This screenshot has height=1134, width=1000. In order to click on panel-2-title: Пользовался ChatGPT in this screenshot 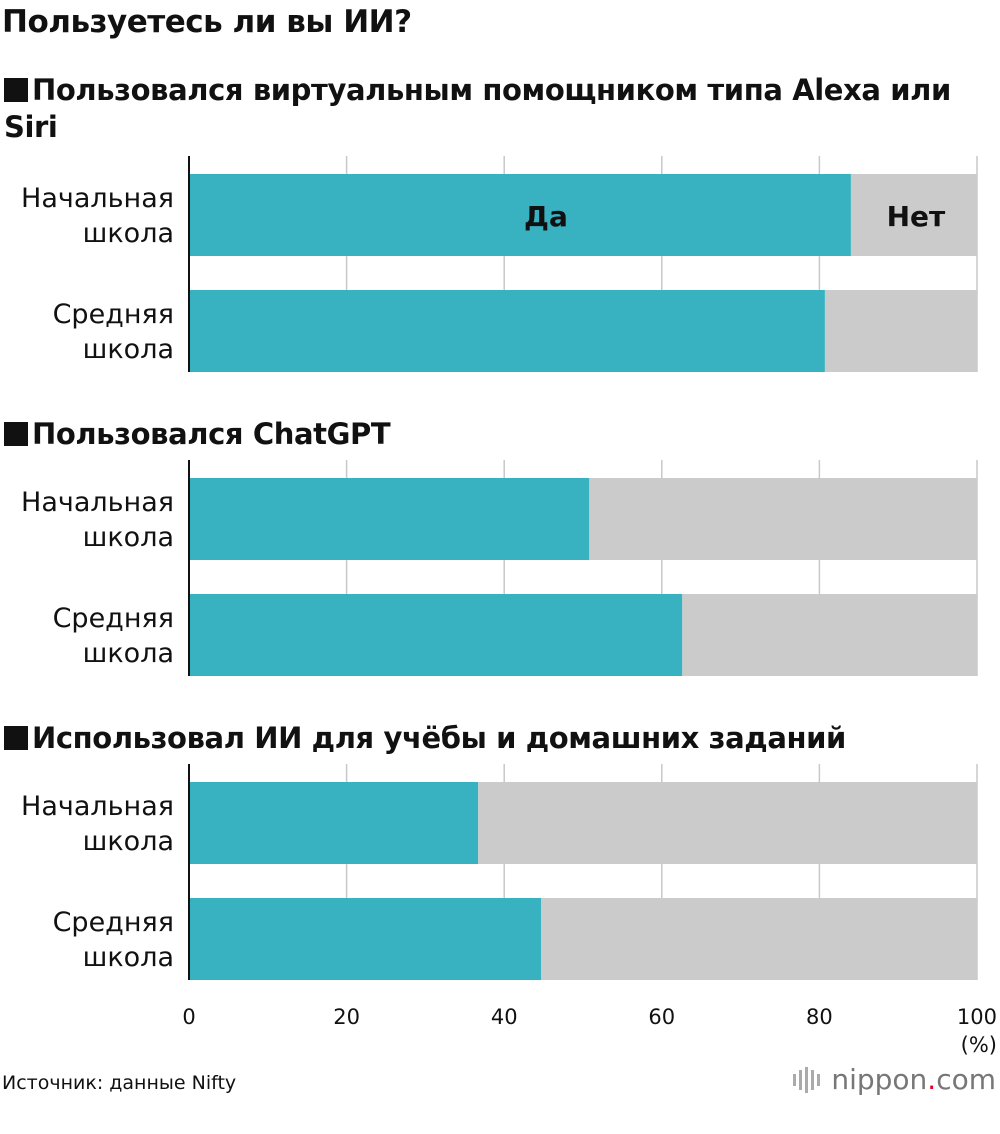, I will do `click(197, 434)`.